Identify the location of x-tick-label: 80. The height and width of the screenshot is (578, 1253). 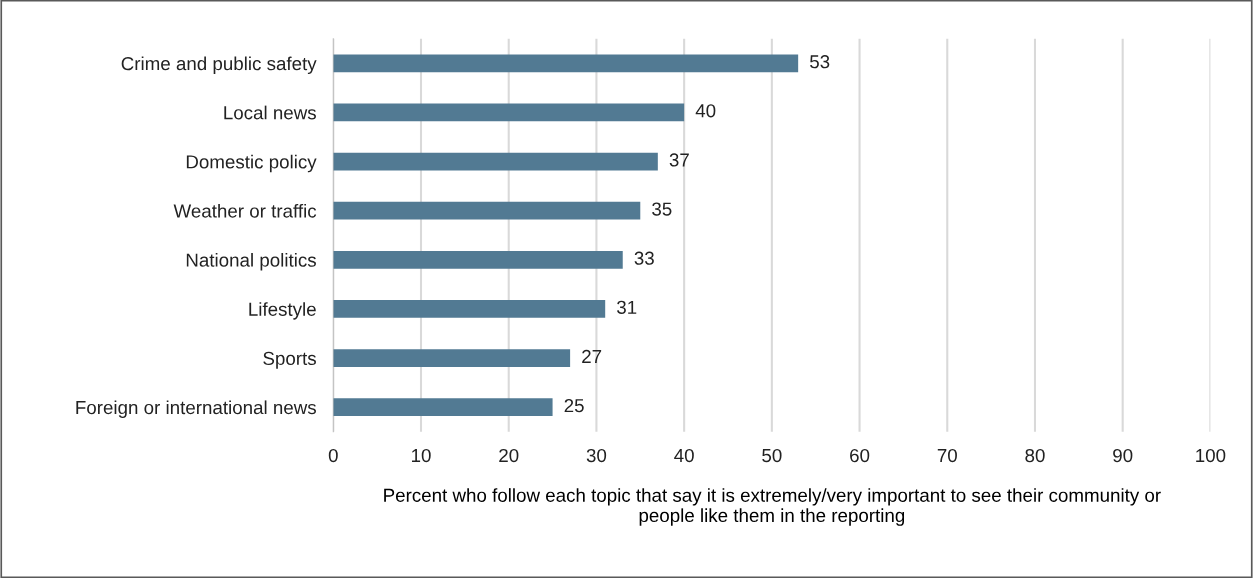
(1035, 455).